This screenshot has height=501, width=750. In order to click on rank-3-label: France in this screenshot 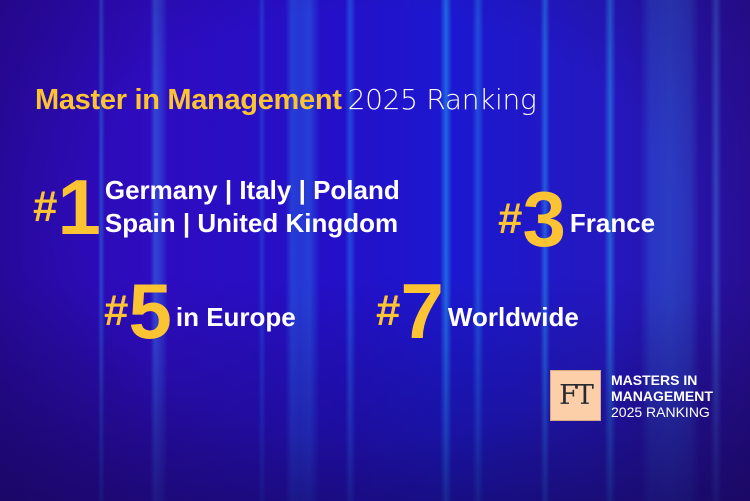, I will do `click(612, 223)`.